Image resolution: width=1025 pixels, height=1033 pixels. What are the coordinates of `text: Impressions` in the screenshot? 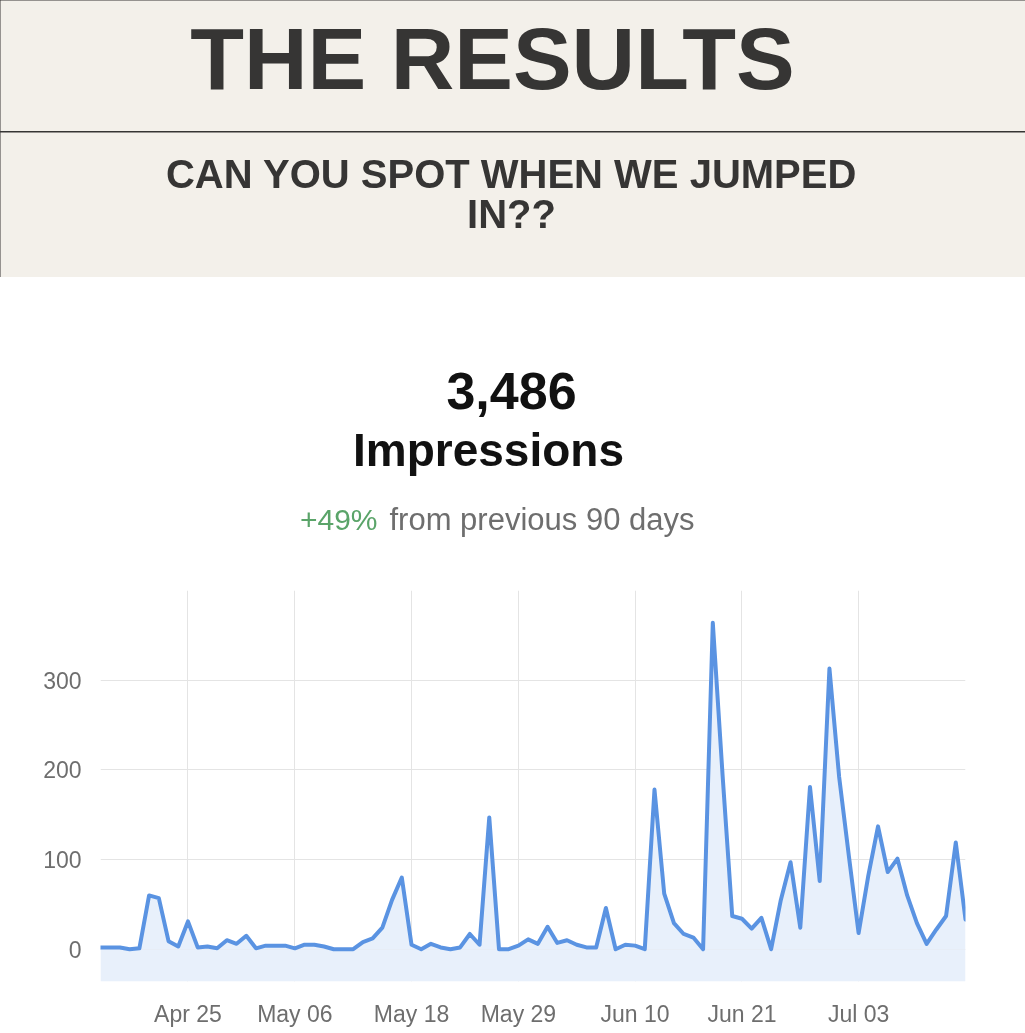 It's located at (488, 449).